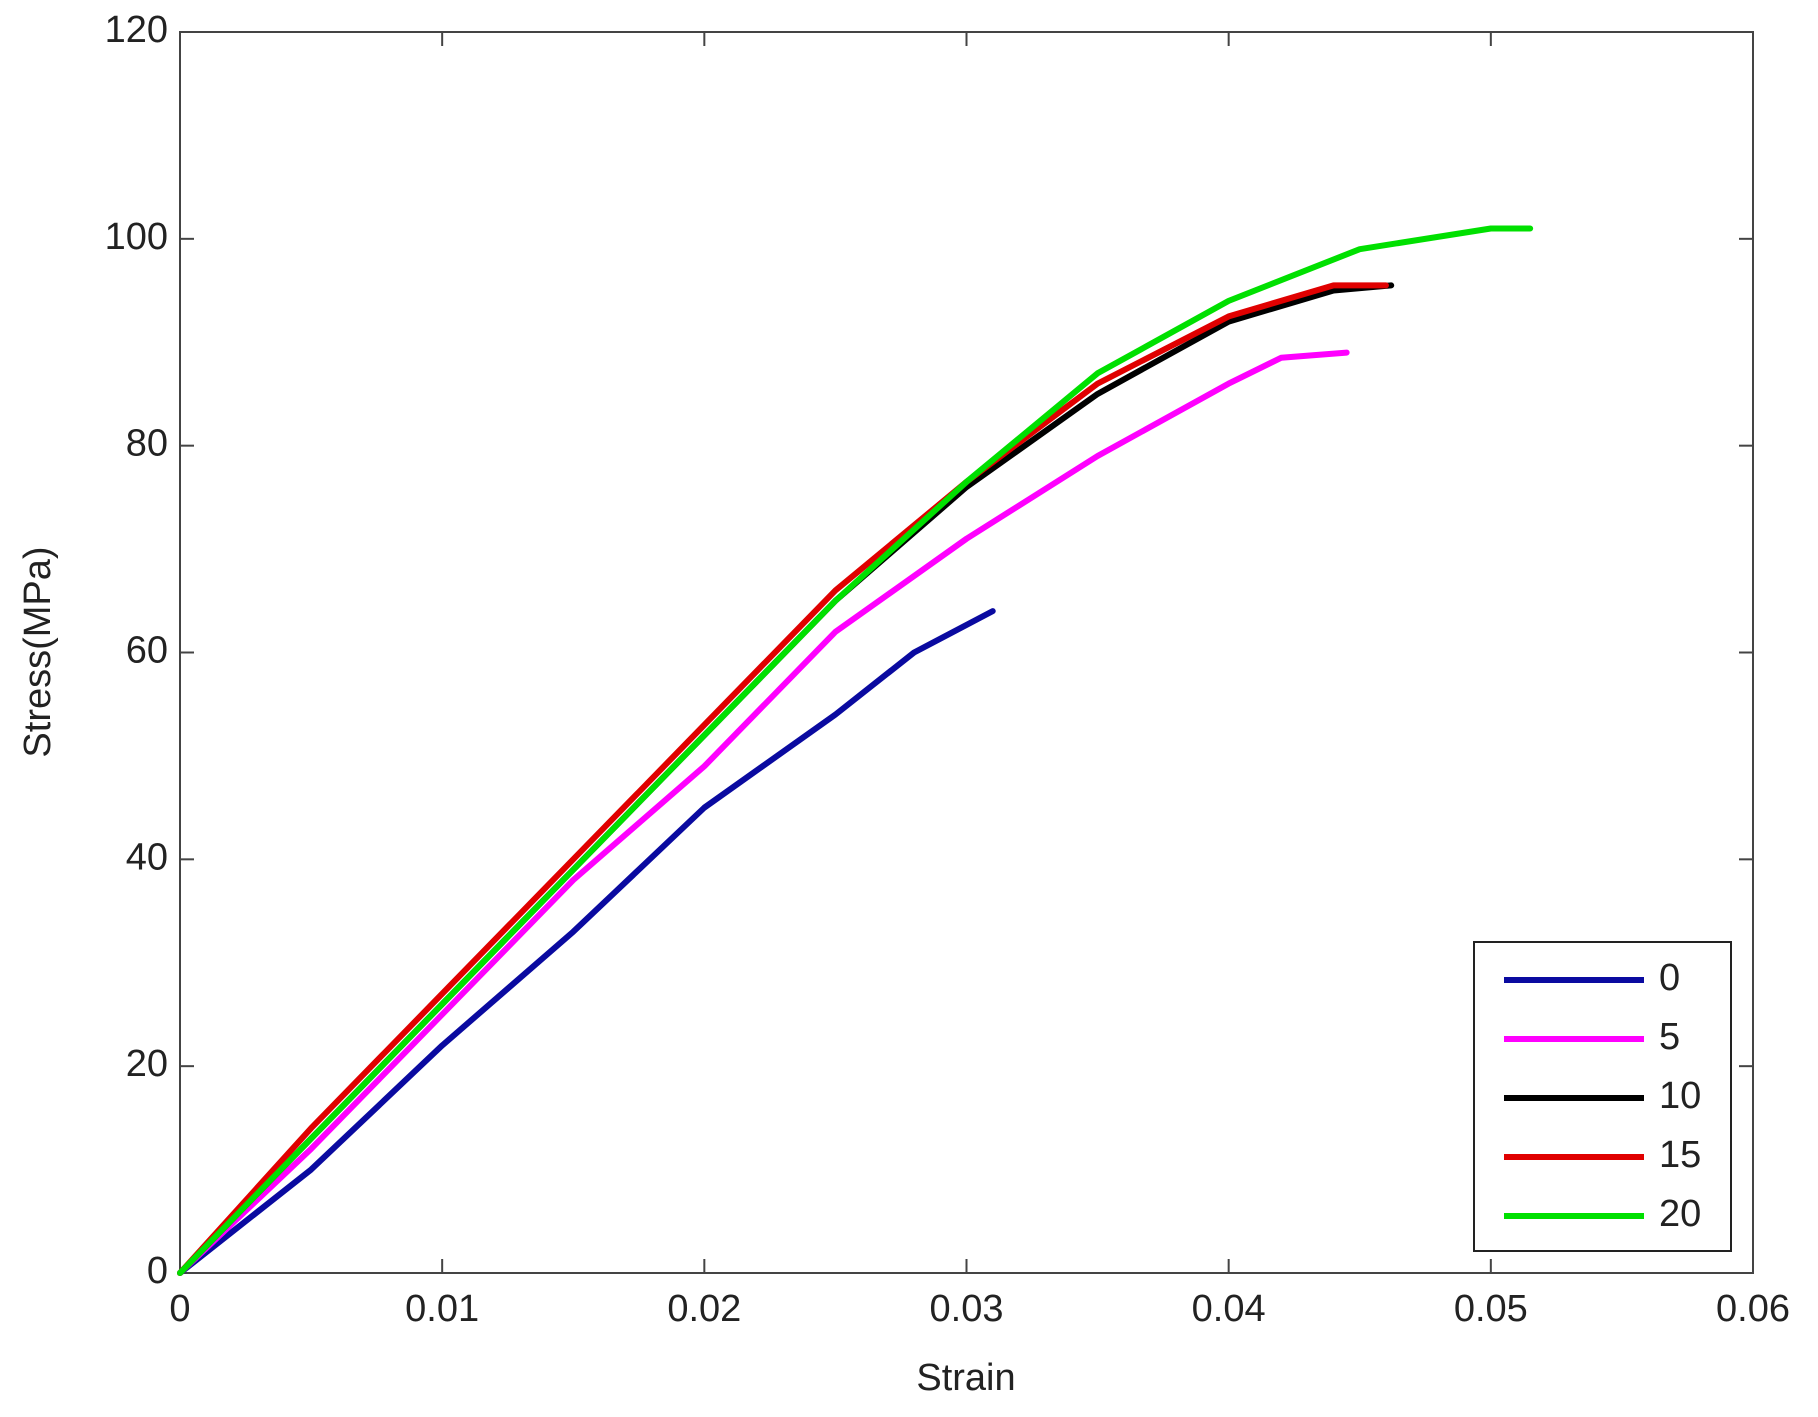 Image resolution: width=1818 pixels, height=1417 pixels. Describe the element at coordinates (136, 30) in the screenshot. I see `y-tick-label: 120` at that location.